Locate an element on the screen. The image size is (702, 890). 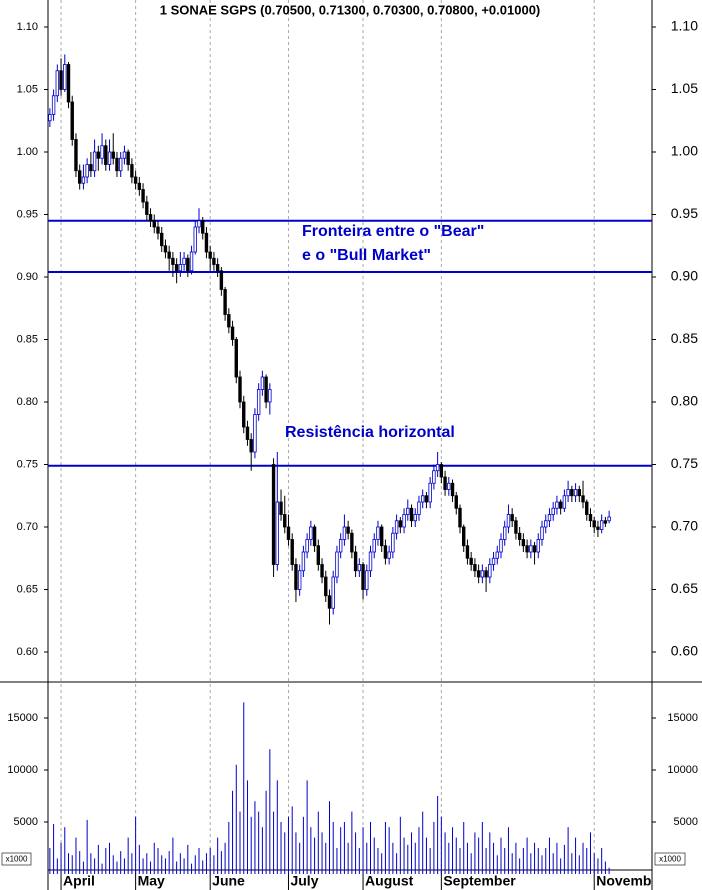
x-tick-label: July is located at coordinates (304, 881).